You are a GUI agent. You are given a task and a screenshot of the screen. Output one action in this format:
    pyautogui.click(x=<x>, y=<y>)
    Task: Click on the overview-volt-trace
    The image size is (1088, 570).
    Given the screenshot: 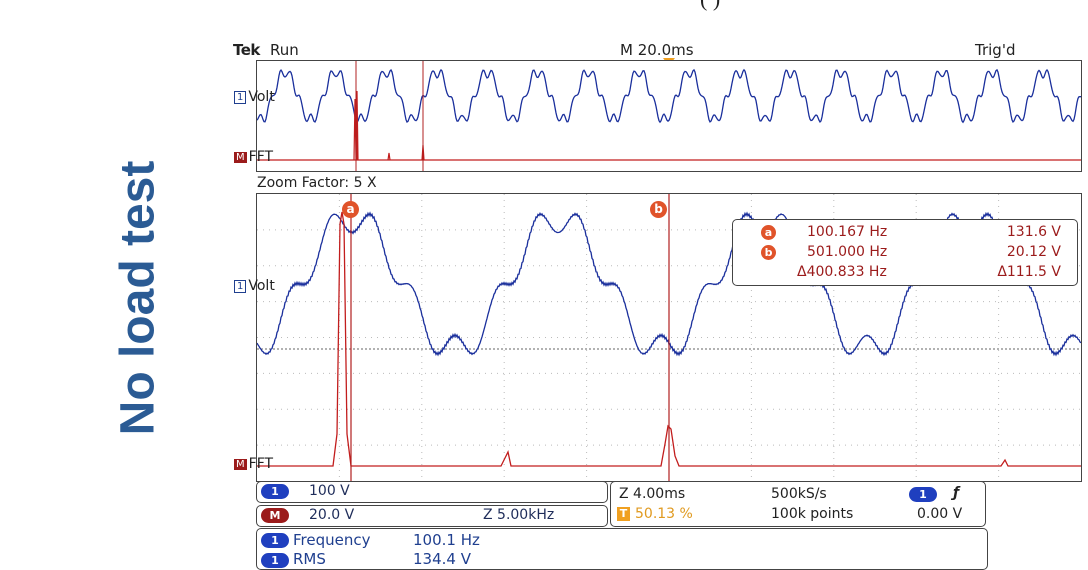 What is the action you would take?
    pyautogui.click(x=669, y=96)
    